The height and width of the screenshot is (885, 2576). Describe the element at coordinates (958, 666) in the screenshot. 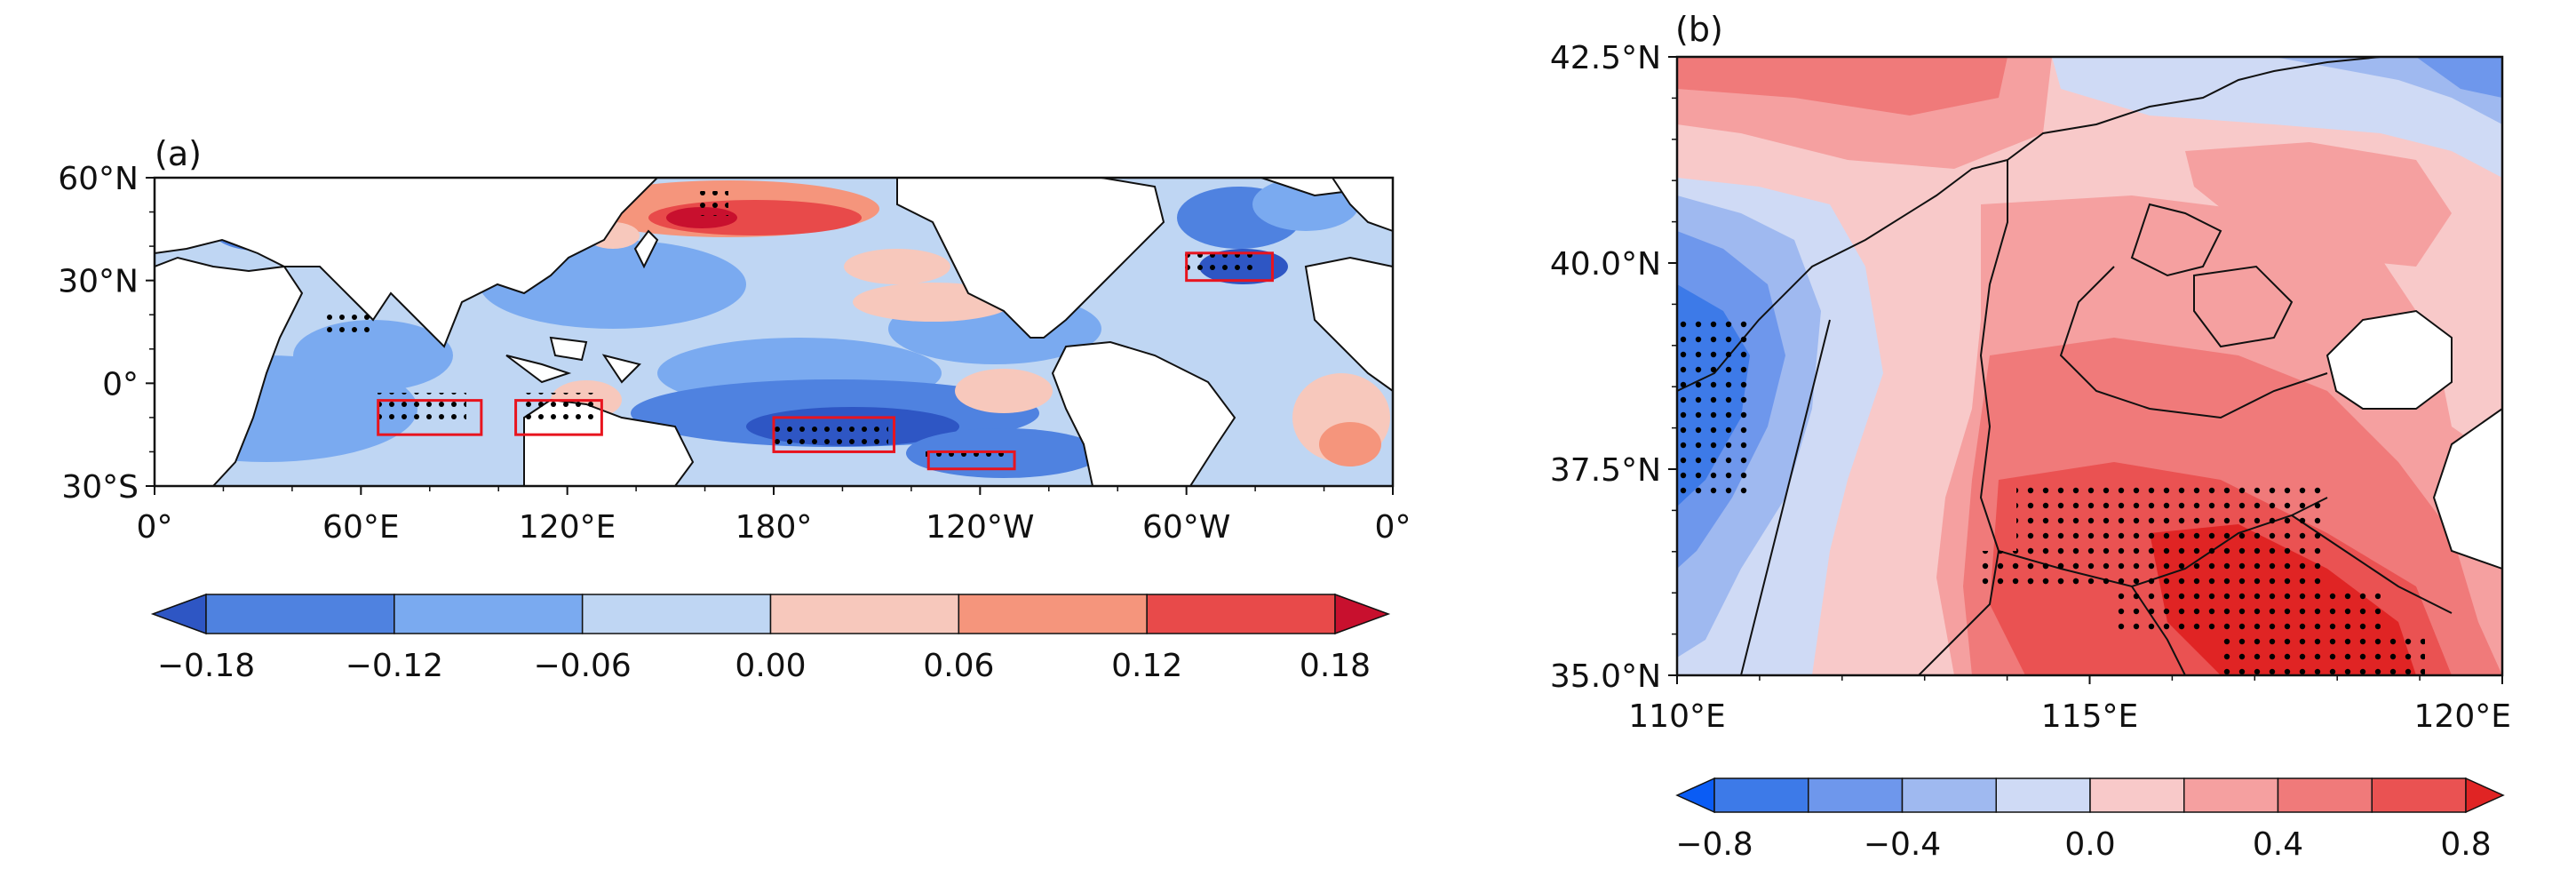

I see `colorbar-tick-label: 0.06` at that location.